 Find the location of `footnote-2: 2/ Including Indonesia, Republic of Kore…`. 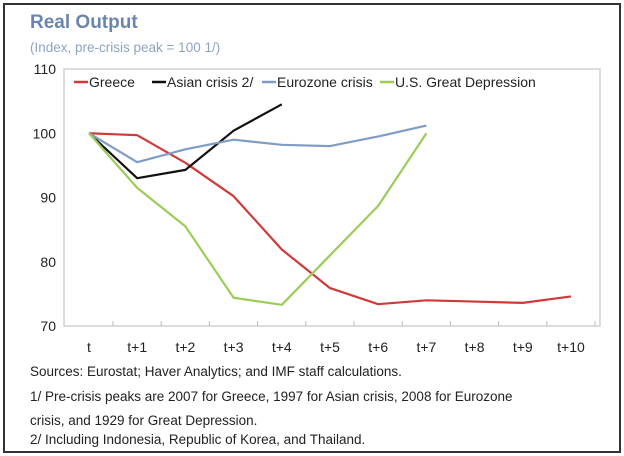

footnote-2: 2/ Including Indonesia, Republic of Kore… is located at coordinates (198, 439).